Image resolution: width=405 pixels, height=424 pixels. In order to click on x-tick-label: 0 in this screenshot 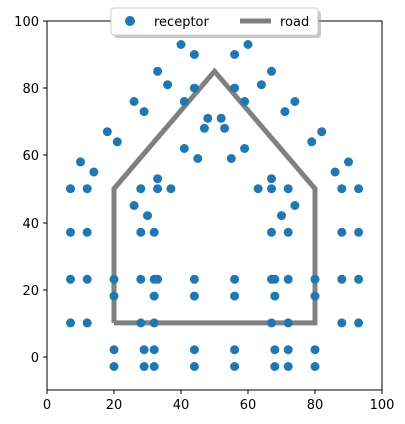, I will do `click(47, 405)`.